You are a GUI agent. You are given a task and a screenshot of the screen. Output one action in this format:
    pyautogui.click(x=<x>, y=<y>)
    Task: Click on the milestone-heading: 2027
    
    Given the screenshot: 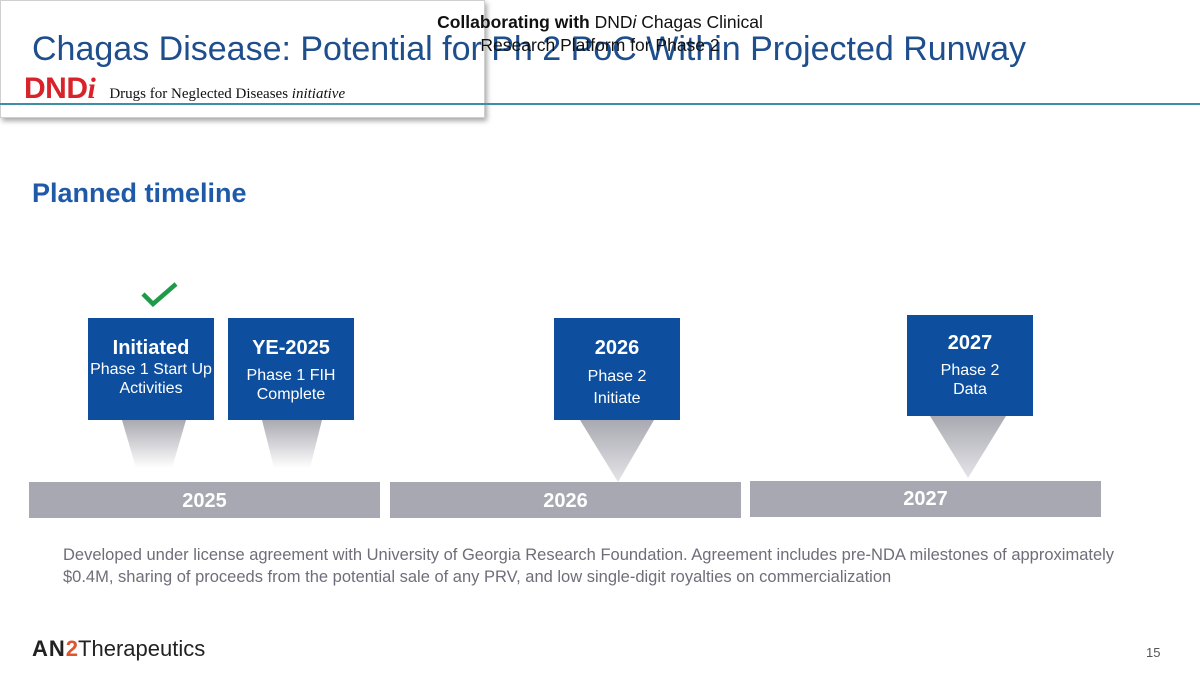 What is the action you would take?
    pyautogui.click(x=970, y=343)
    